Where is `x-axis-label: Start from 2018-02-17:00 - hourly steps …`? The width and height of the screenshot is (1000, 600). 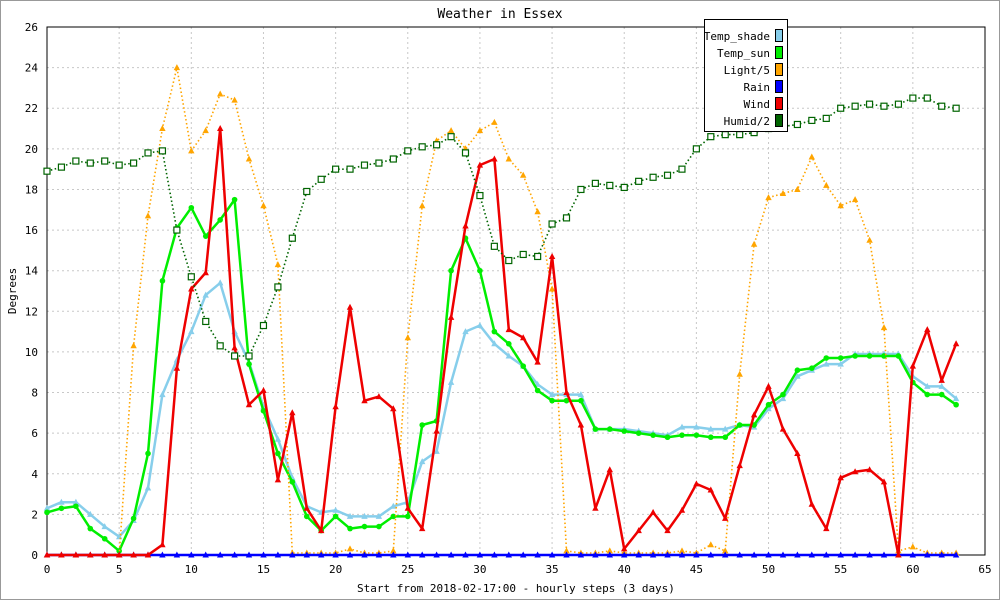 x-axis-label: Start from 2018-02-17:00 - hourly steps … is located at coordinates (516, 588).